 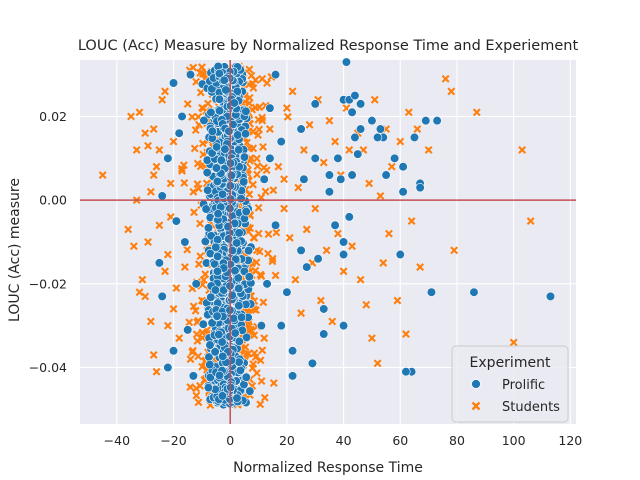 What do you see at coordinates (531, 407) in the screenshot?
I see `legend-label-students: Students` at bounding box center [531, 407].